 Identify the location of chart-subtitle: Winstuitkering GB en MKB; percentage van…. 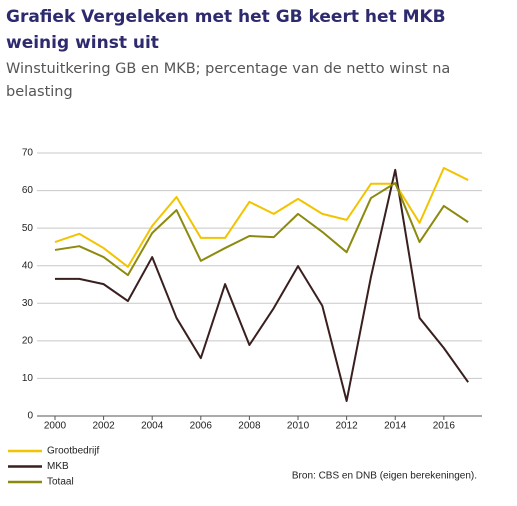
(228, 80).